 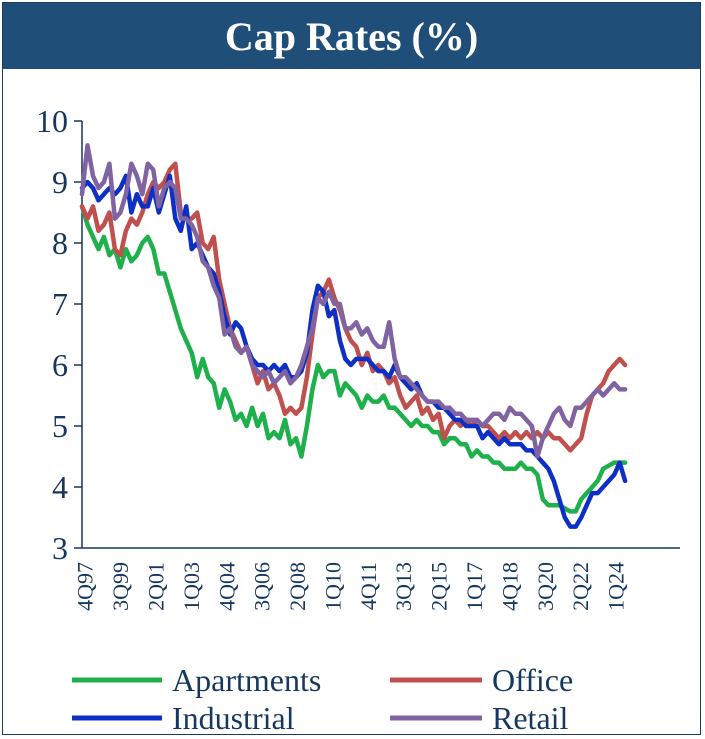 I want to click on x-tick-label: 3Q06, so click(x=262, y=586).